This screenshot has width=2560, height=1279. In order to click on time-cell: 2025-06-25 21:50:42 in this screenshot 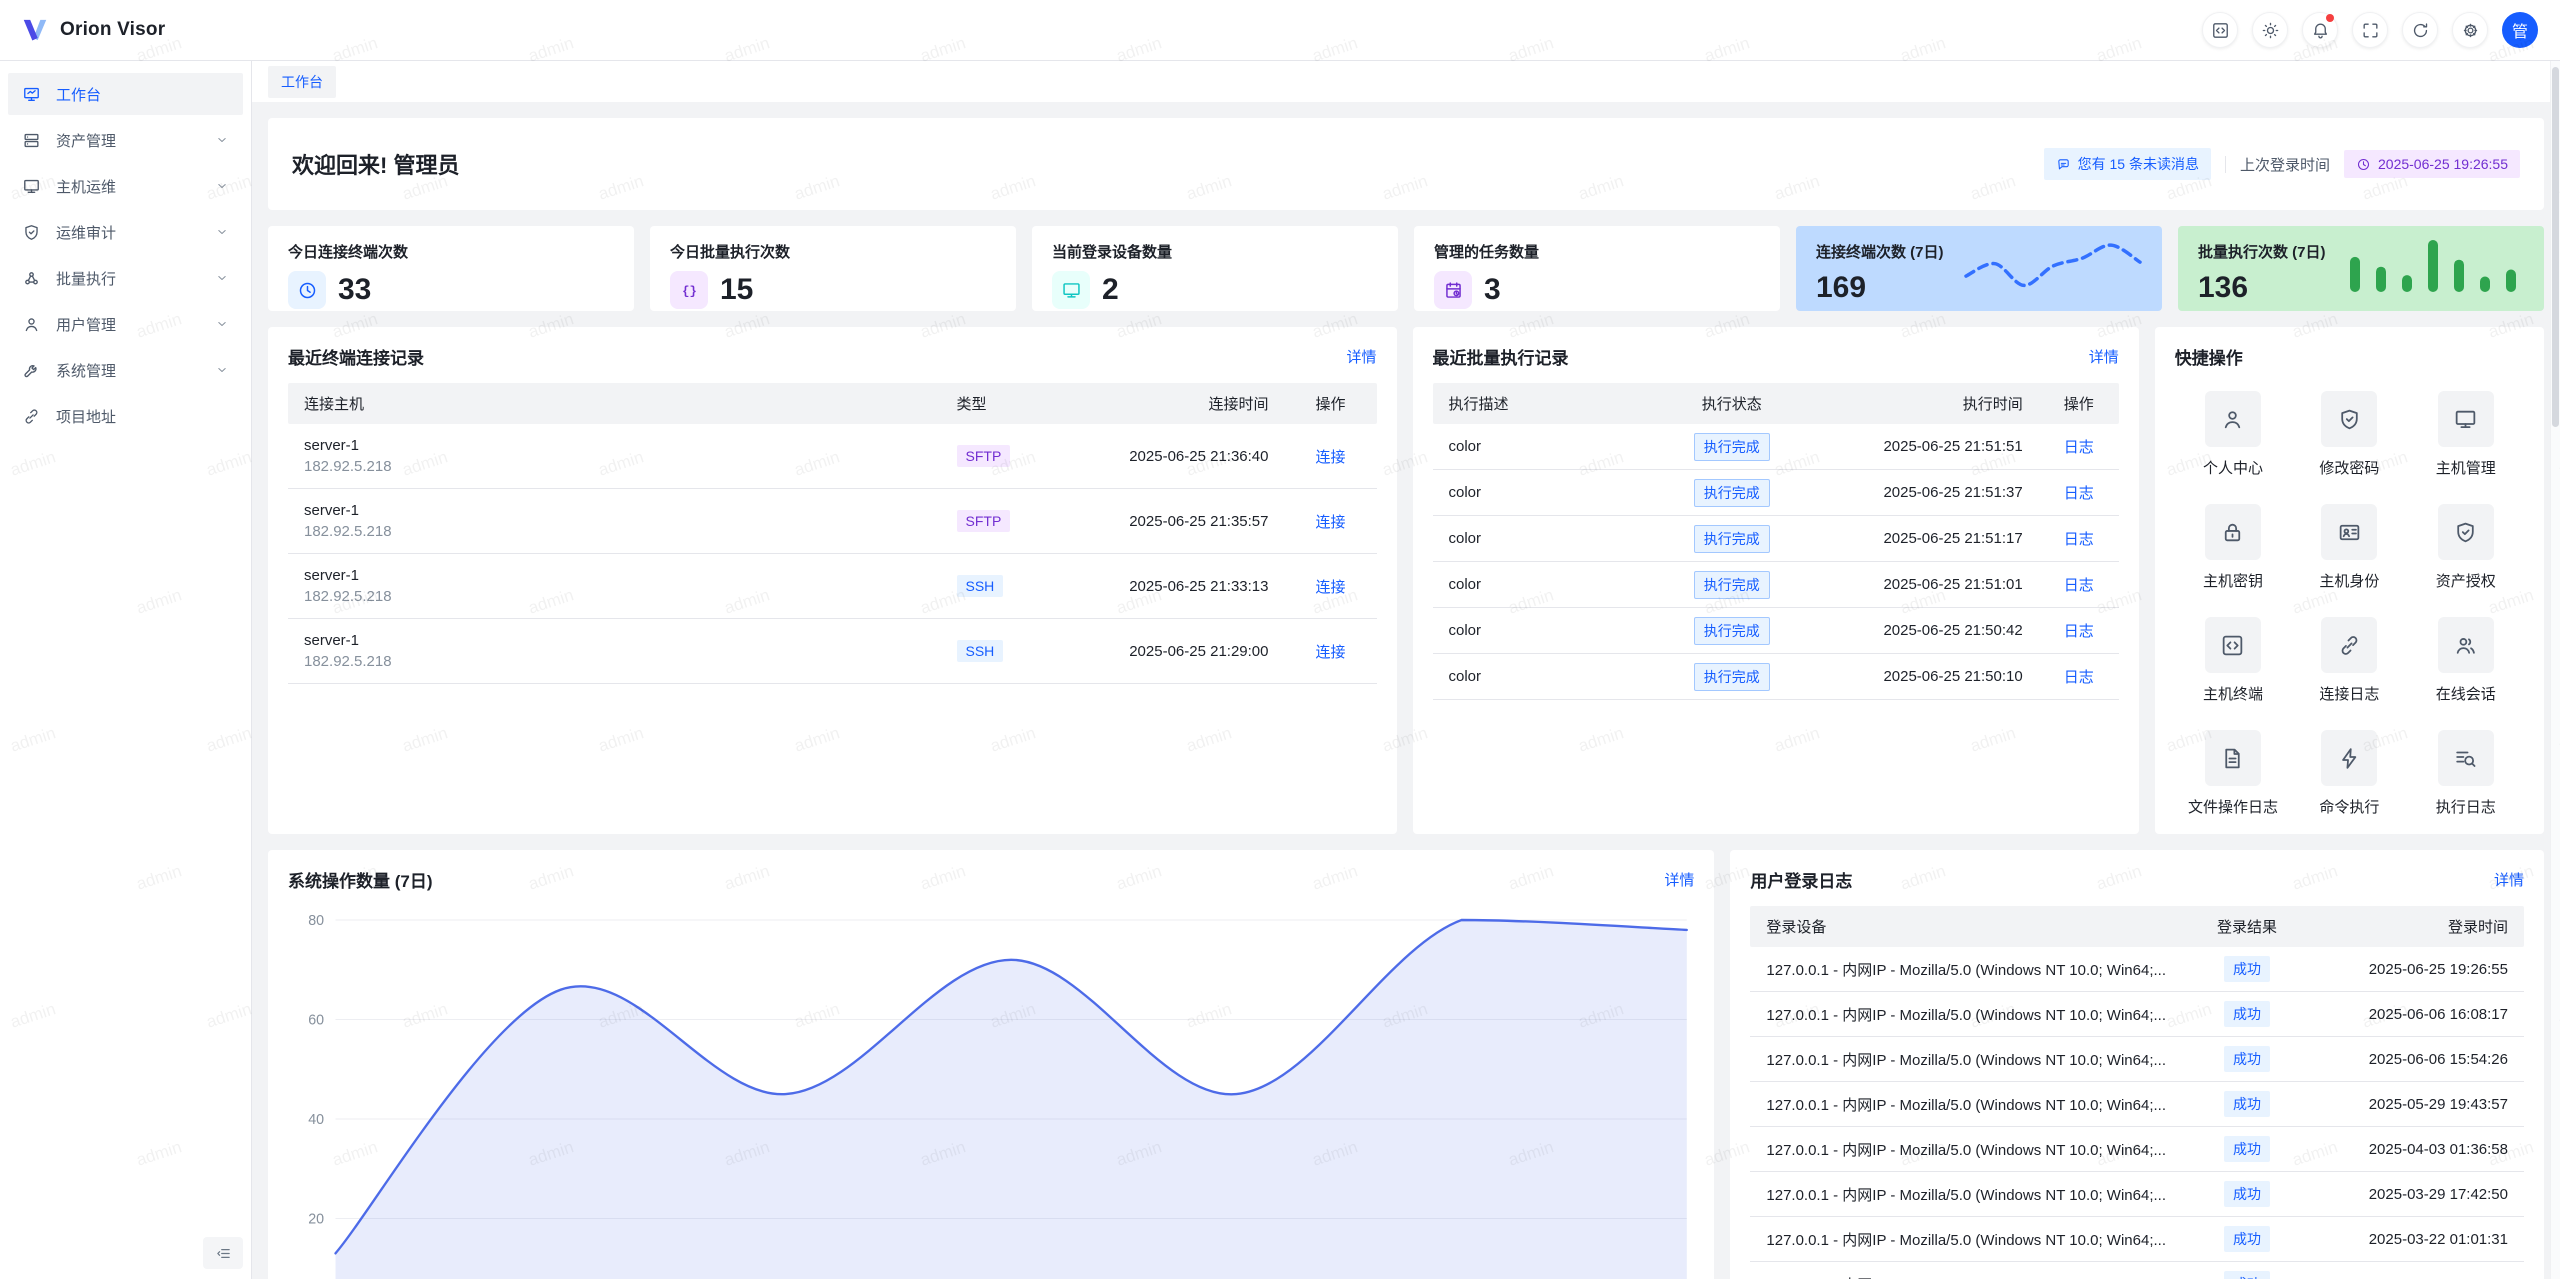, I will do `click(1953, 630)`.